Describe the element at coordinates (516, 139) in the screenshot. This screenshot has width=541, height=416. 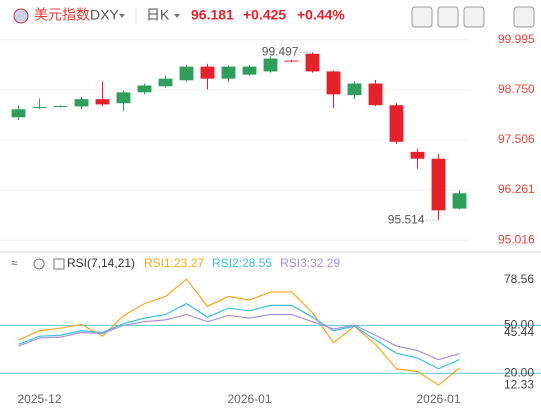
I see `y-tick-label: 97.506` at that location.